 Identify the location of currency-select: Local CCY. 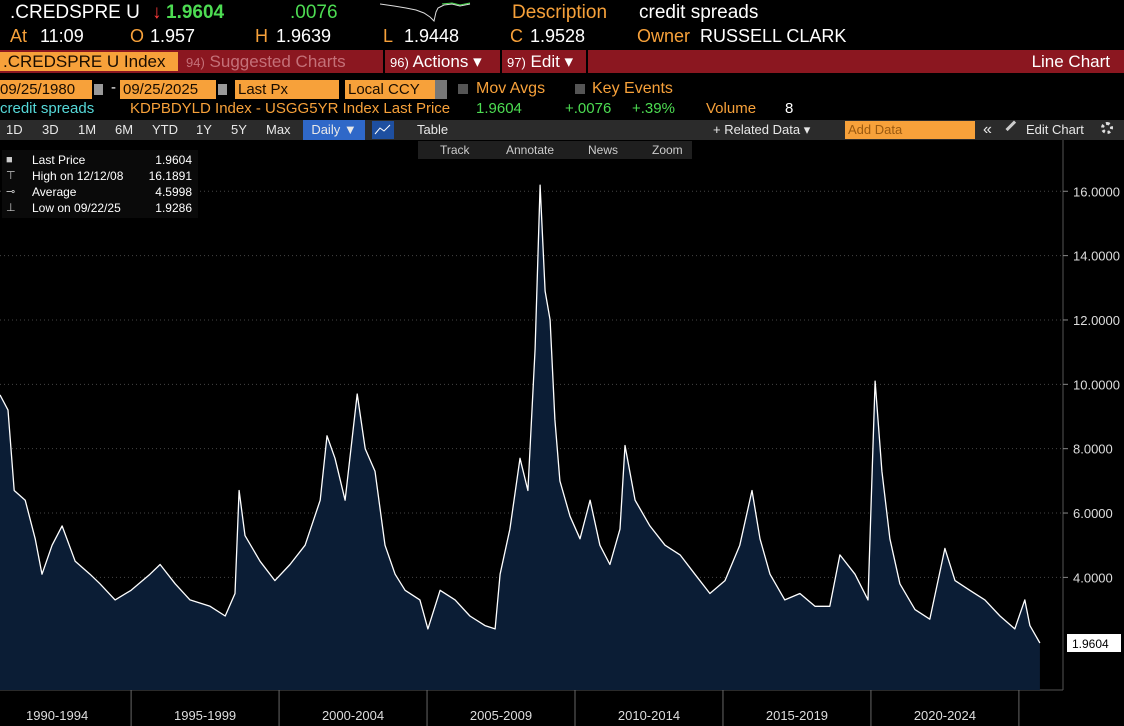
(390, 89).